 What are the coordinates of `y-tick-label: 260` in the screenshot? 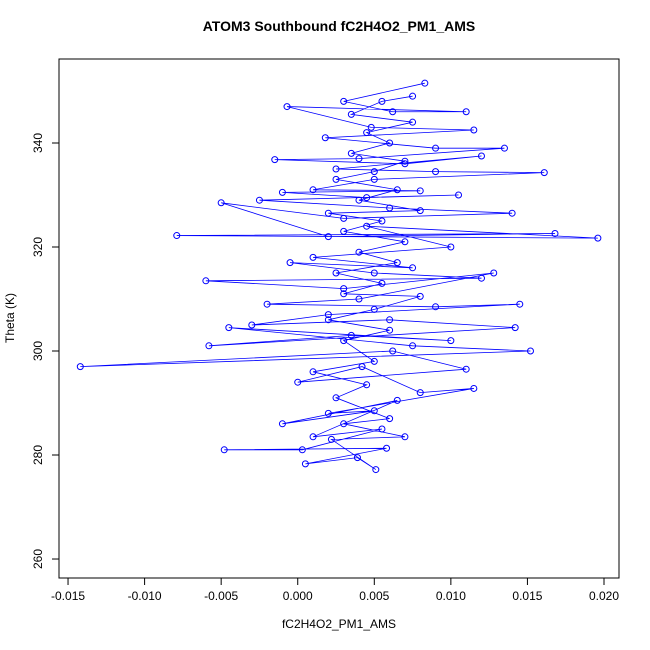 It's located at (38, 559).